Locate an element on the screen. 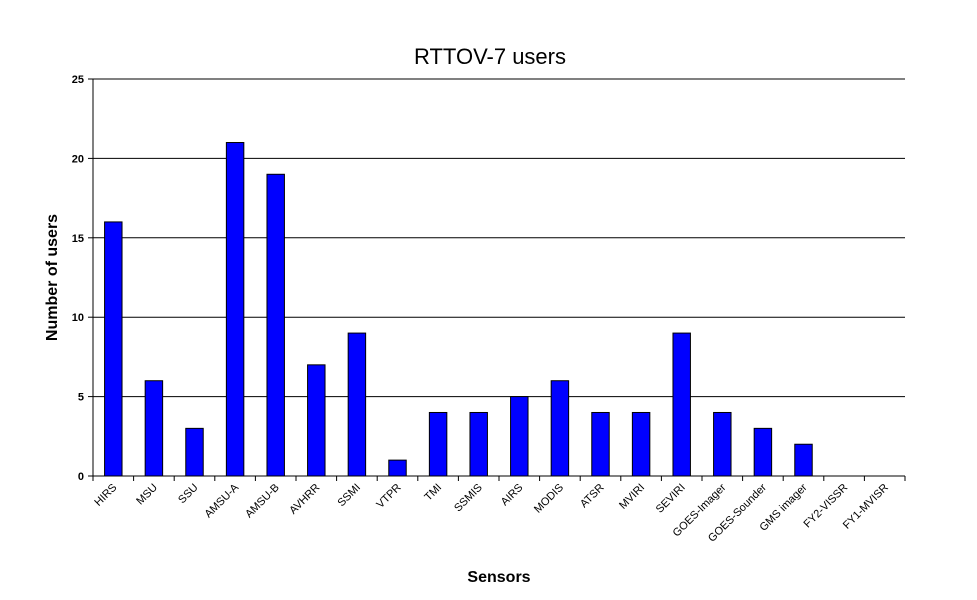 The height and width of the screenshot is (600, 977). x-tick-label: AIRS is located at coordinates (512, 495).